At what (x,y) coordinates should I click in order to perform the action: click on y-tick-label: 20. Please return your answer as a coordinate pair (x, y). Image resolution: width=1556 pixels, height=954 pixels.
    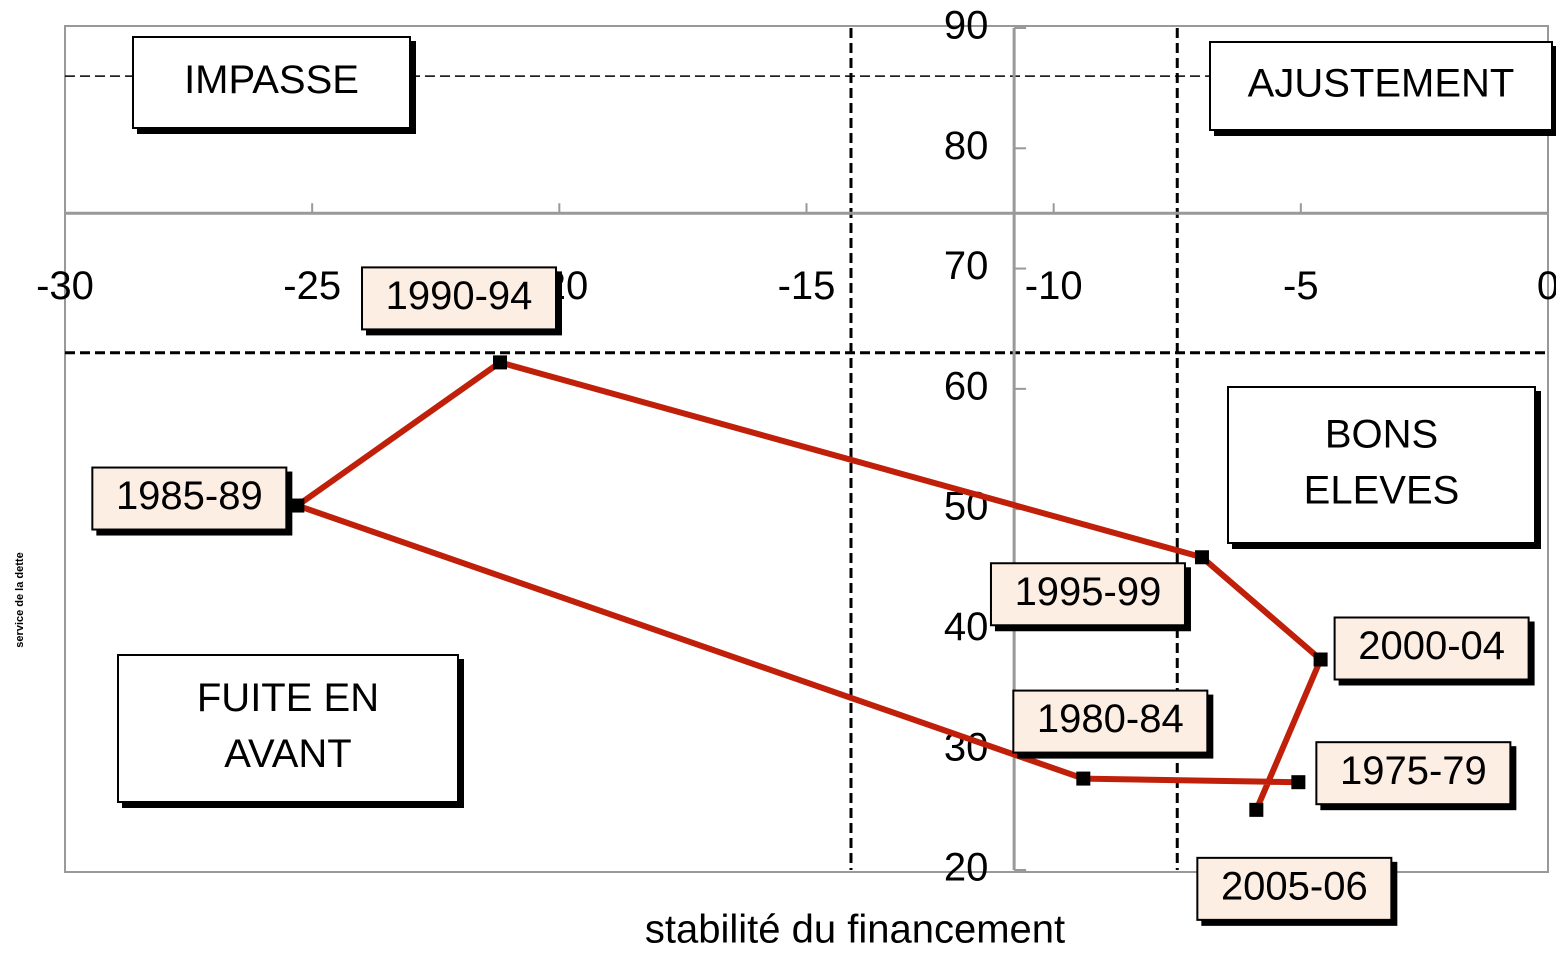
    Looking at the image, I should click on (966, 868).